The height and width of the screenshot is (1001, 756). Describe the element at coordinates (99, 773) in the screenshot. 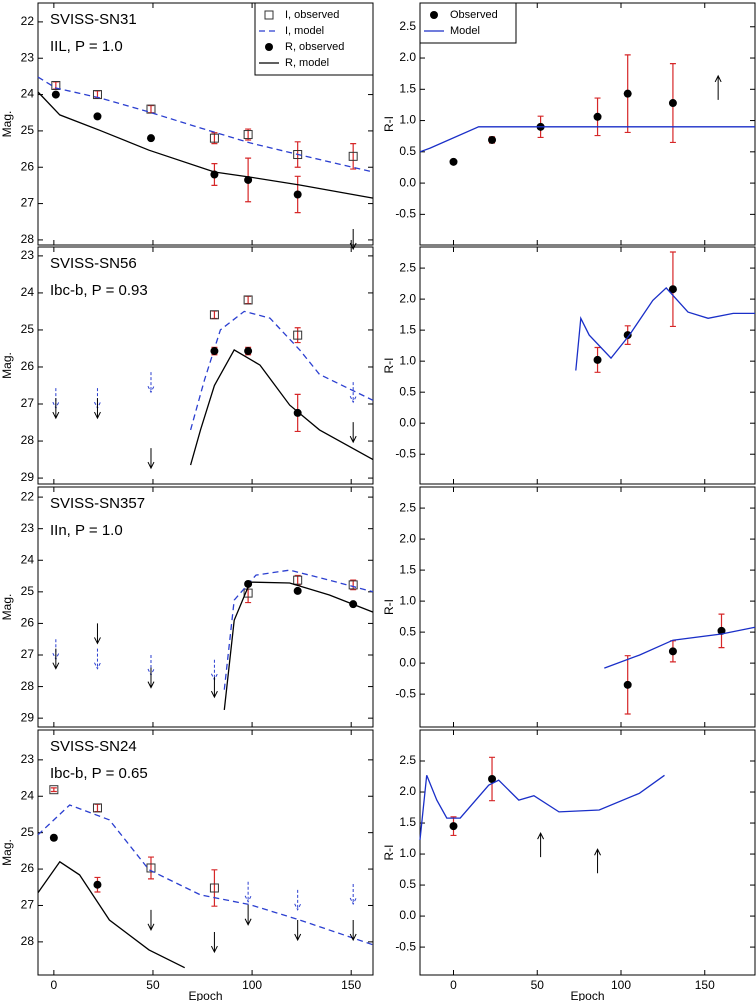

I see `panel-subtitle: Ibc-b, P = 0.65` at that location.